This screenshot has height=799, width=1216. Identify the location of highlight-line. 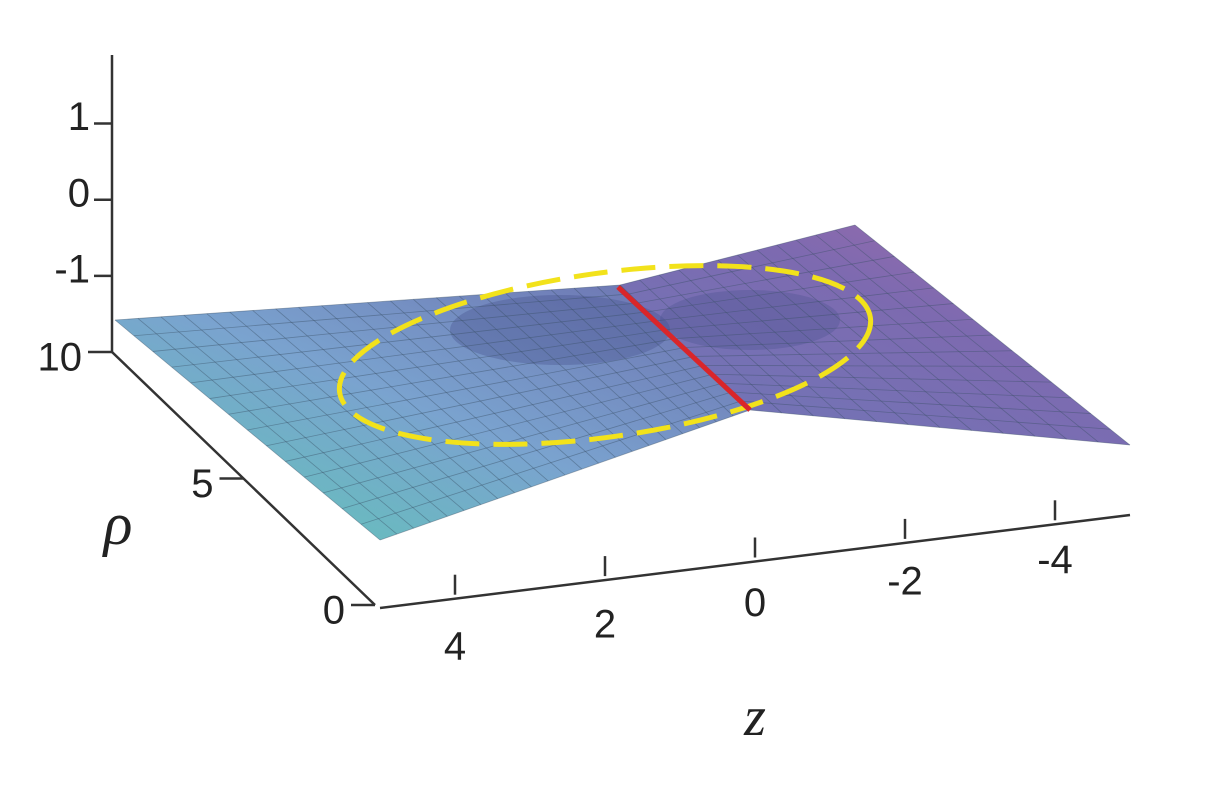
(684, 348).